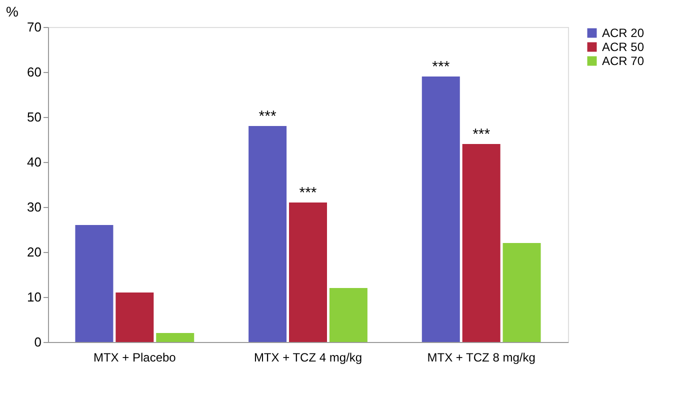  What do you see at coordinates (34, 162) in the screenshot?
I see `y-tick-label: 40` at bounding box center [34, 162].